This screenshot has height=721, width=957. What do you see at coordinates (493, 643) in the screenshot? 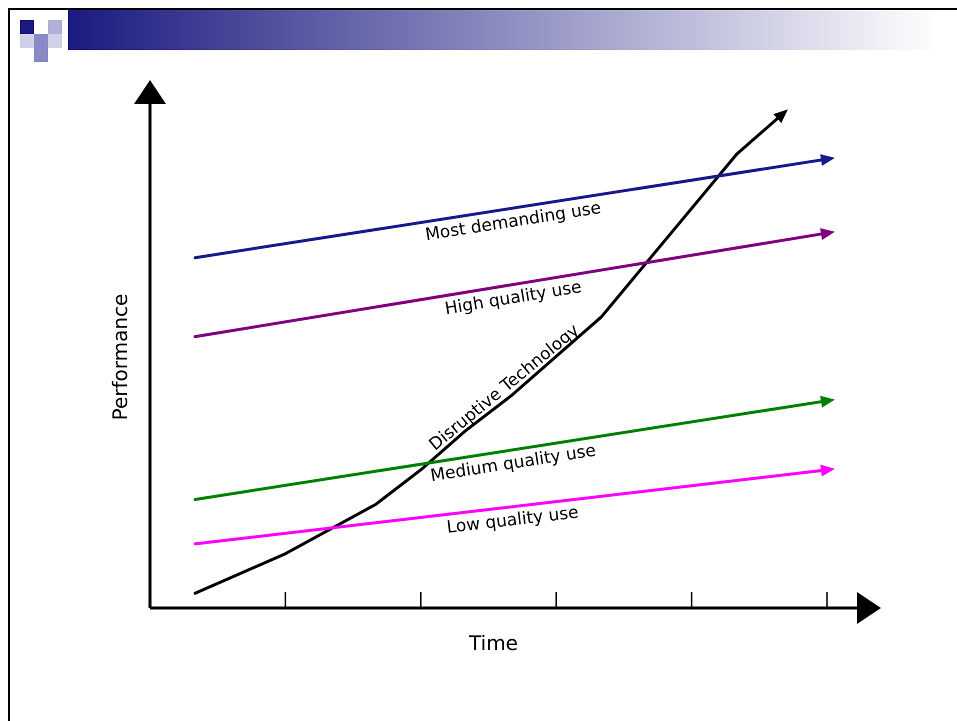
I see `x-axis-title: Time` at bounding box center [493, 643].